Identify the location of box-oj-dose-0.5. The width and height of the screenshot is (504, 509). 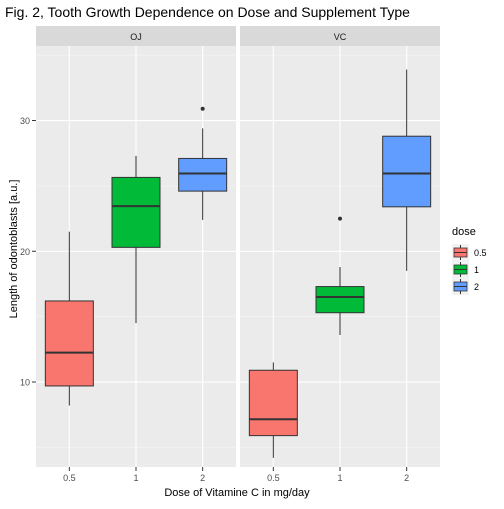
(69, 318).